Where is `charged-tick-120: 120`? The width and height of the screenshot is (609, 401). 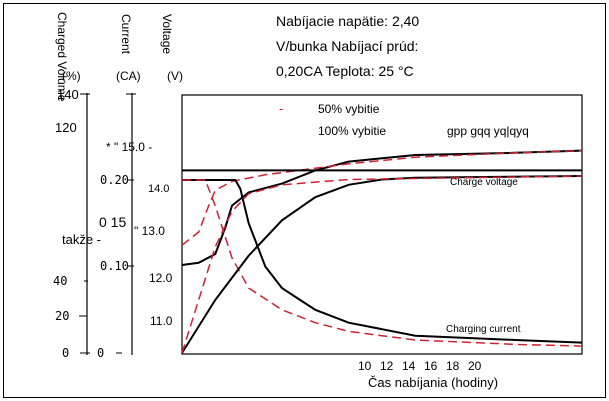
charged-tick-120: 120 is located at coordinates (66, 127).